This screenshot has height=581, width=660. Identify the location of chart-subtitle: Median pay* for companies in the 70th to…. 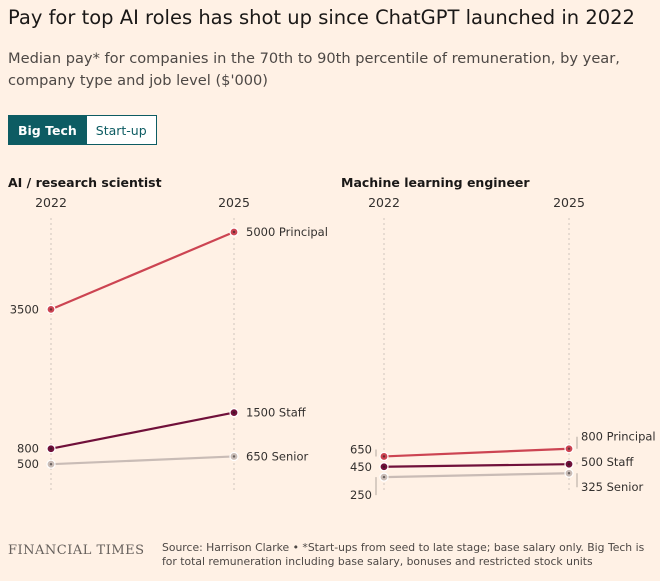
(314, 69).